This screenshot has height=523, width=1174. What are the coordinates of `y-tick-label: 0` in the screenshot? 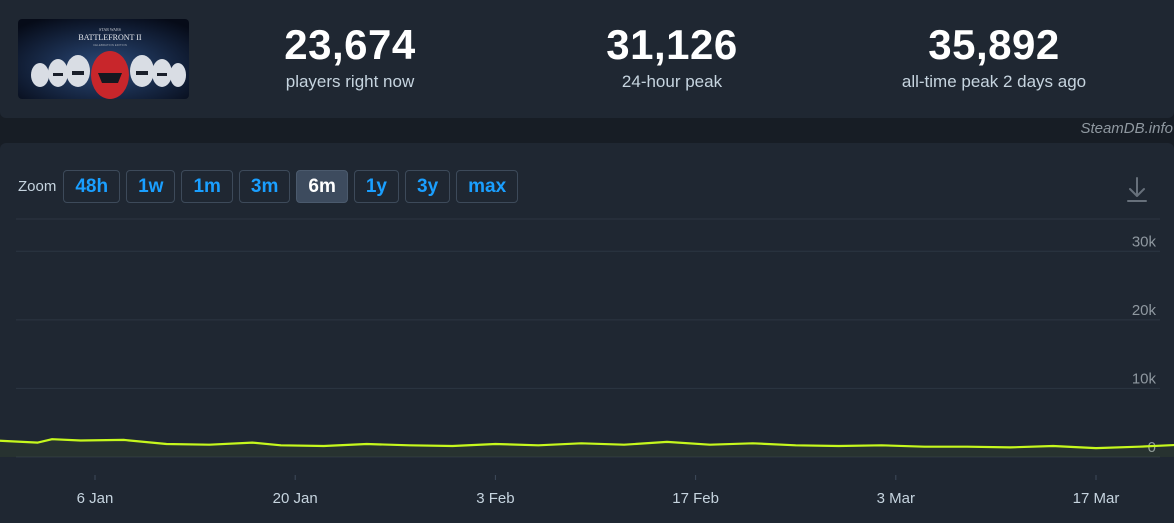 It's located at (1152, 447).